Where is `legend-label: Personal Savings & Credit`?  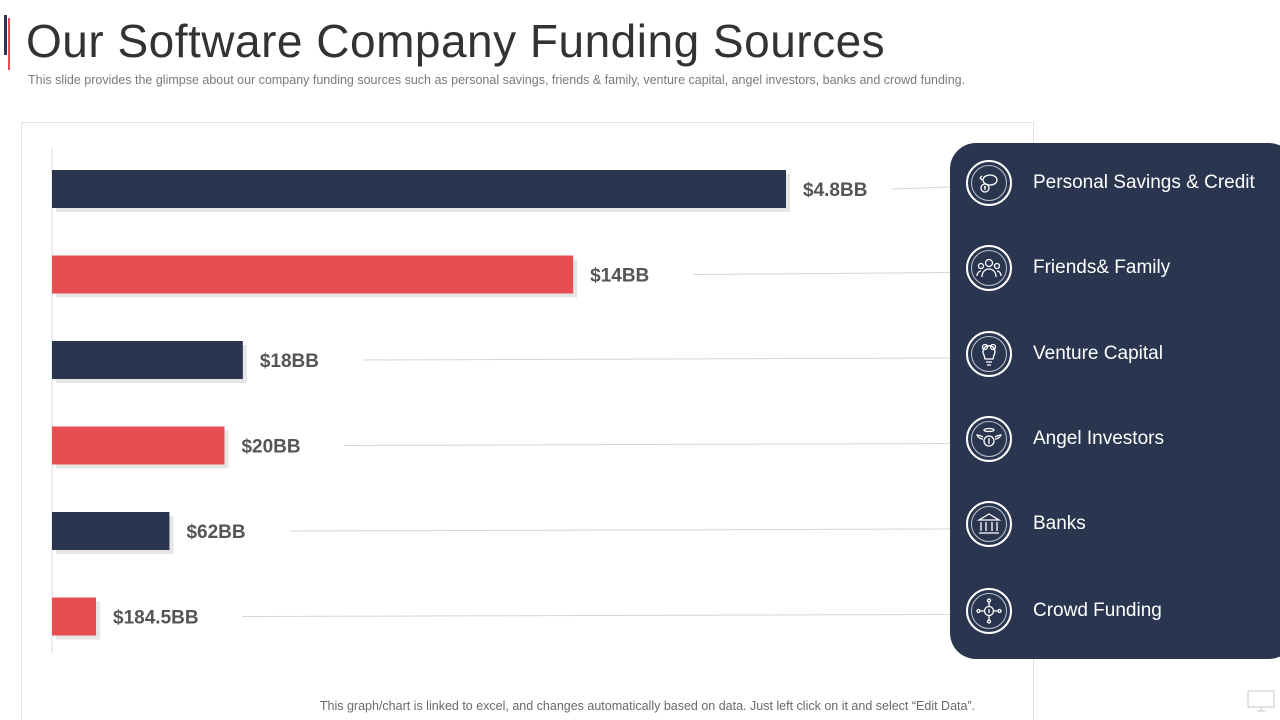 legend-label: Personal Savings & Credit is located at coordinates (1144, 182).